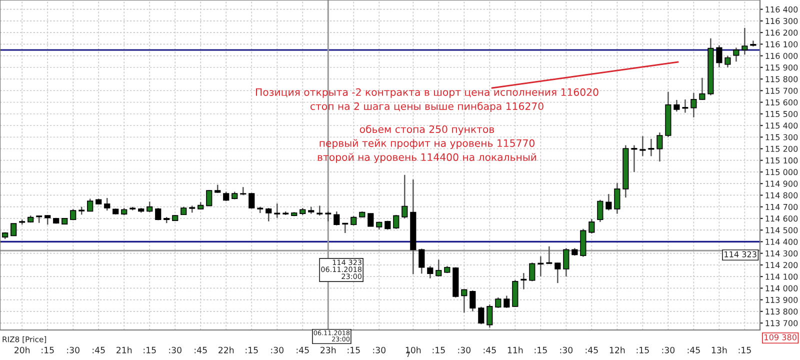  What do you see at coordinates (782, 114) in the screenshot?
I see `y-tick-label: 115 500` at bounding box center [782, 114].